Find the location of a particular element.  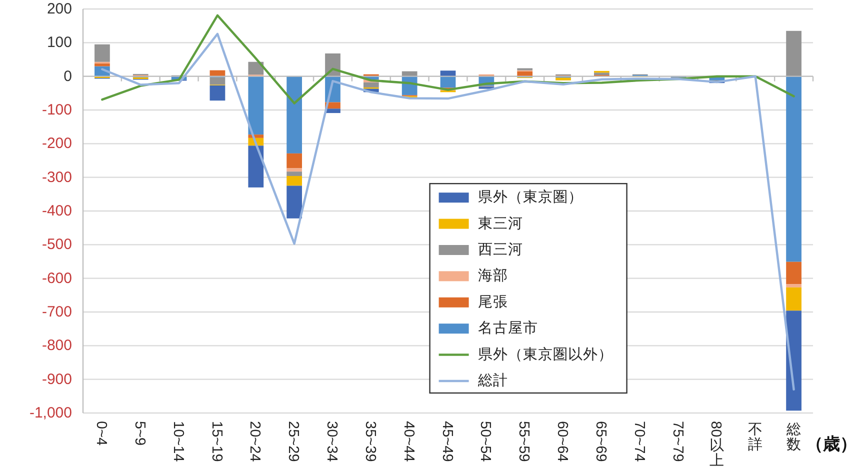

legend-label: 県外（東京圏） is located at coordinates (530, 197).